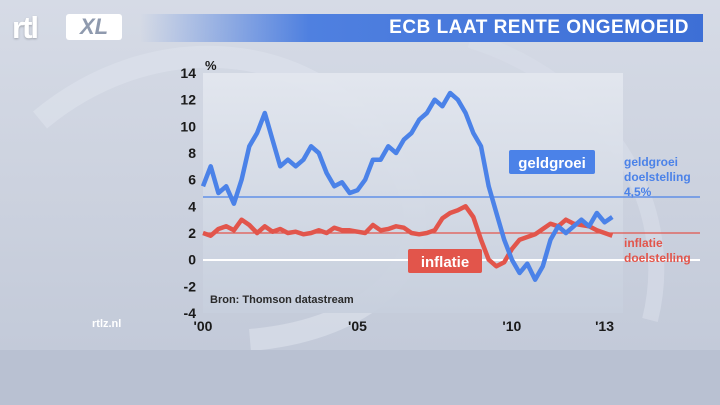 The width and height of the screenshot is (720, 405). What do you see at coordinates (190, 286) in the screenshot?
I see `y-tick-label: -2` at bounding box center [190, 286].